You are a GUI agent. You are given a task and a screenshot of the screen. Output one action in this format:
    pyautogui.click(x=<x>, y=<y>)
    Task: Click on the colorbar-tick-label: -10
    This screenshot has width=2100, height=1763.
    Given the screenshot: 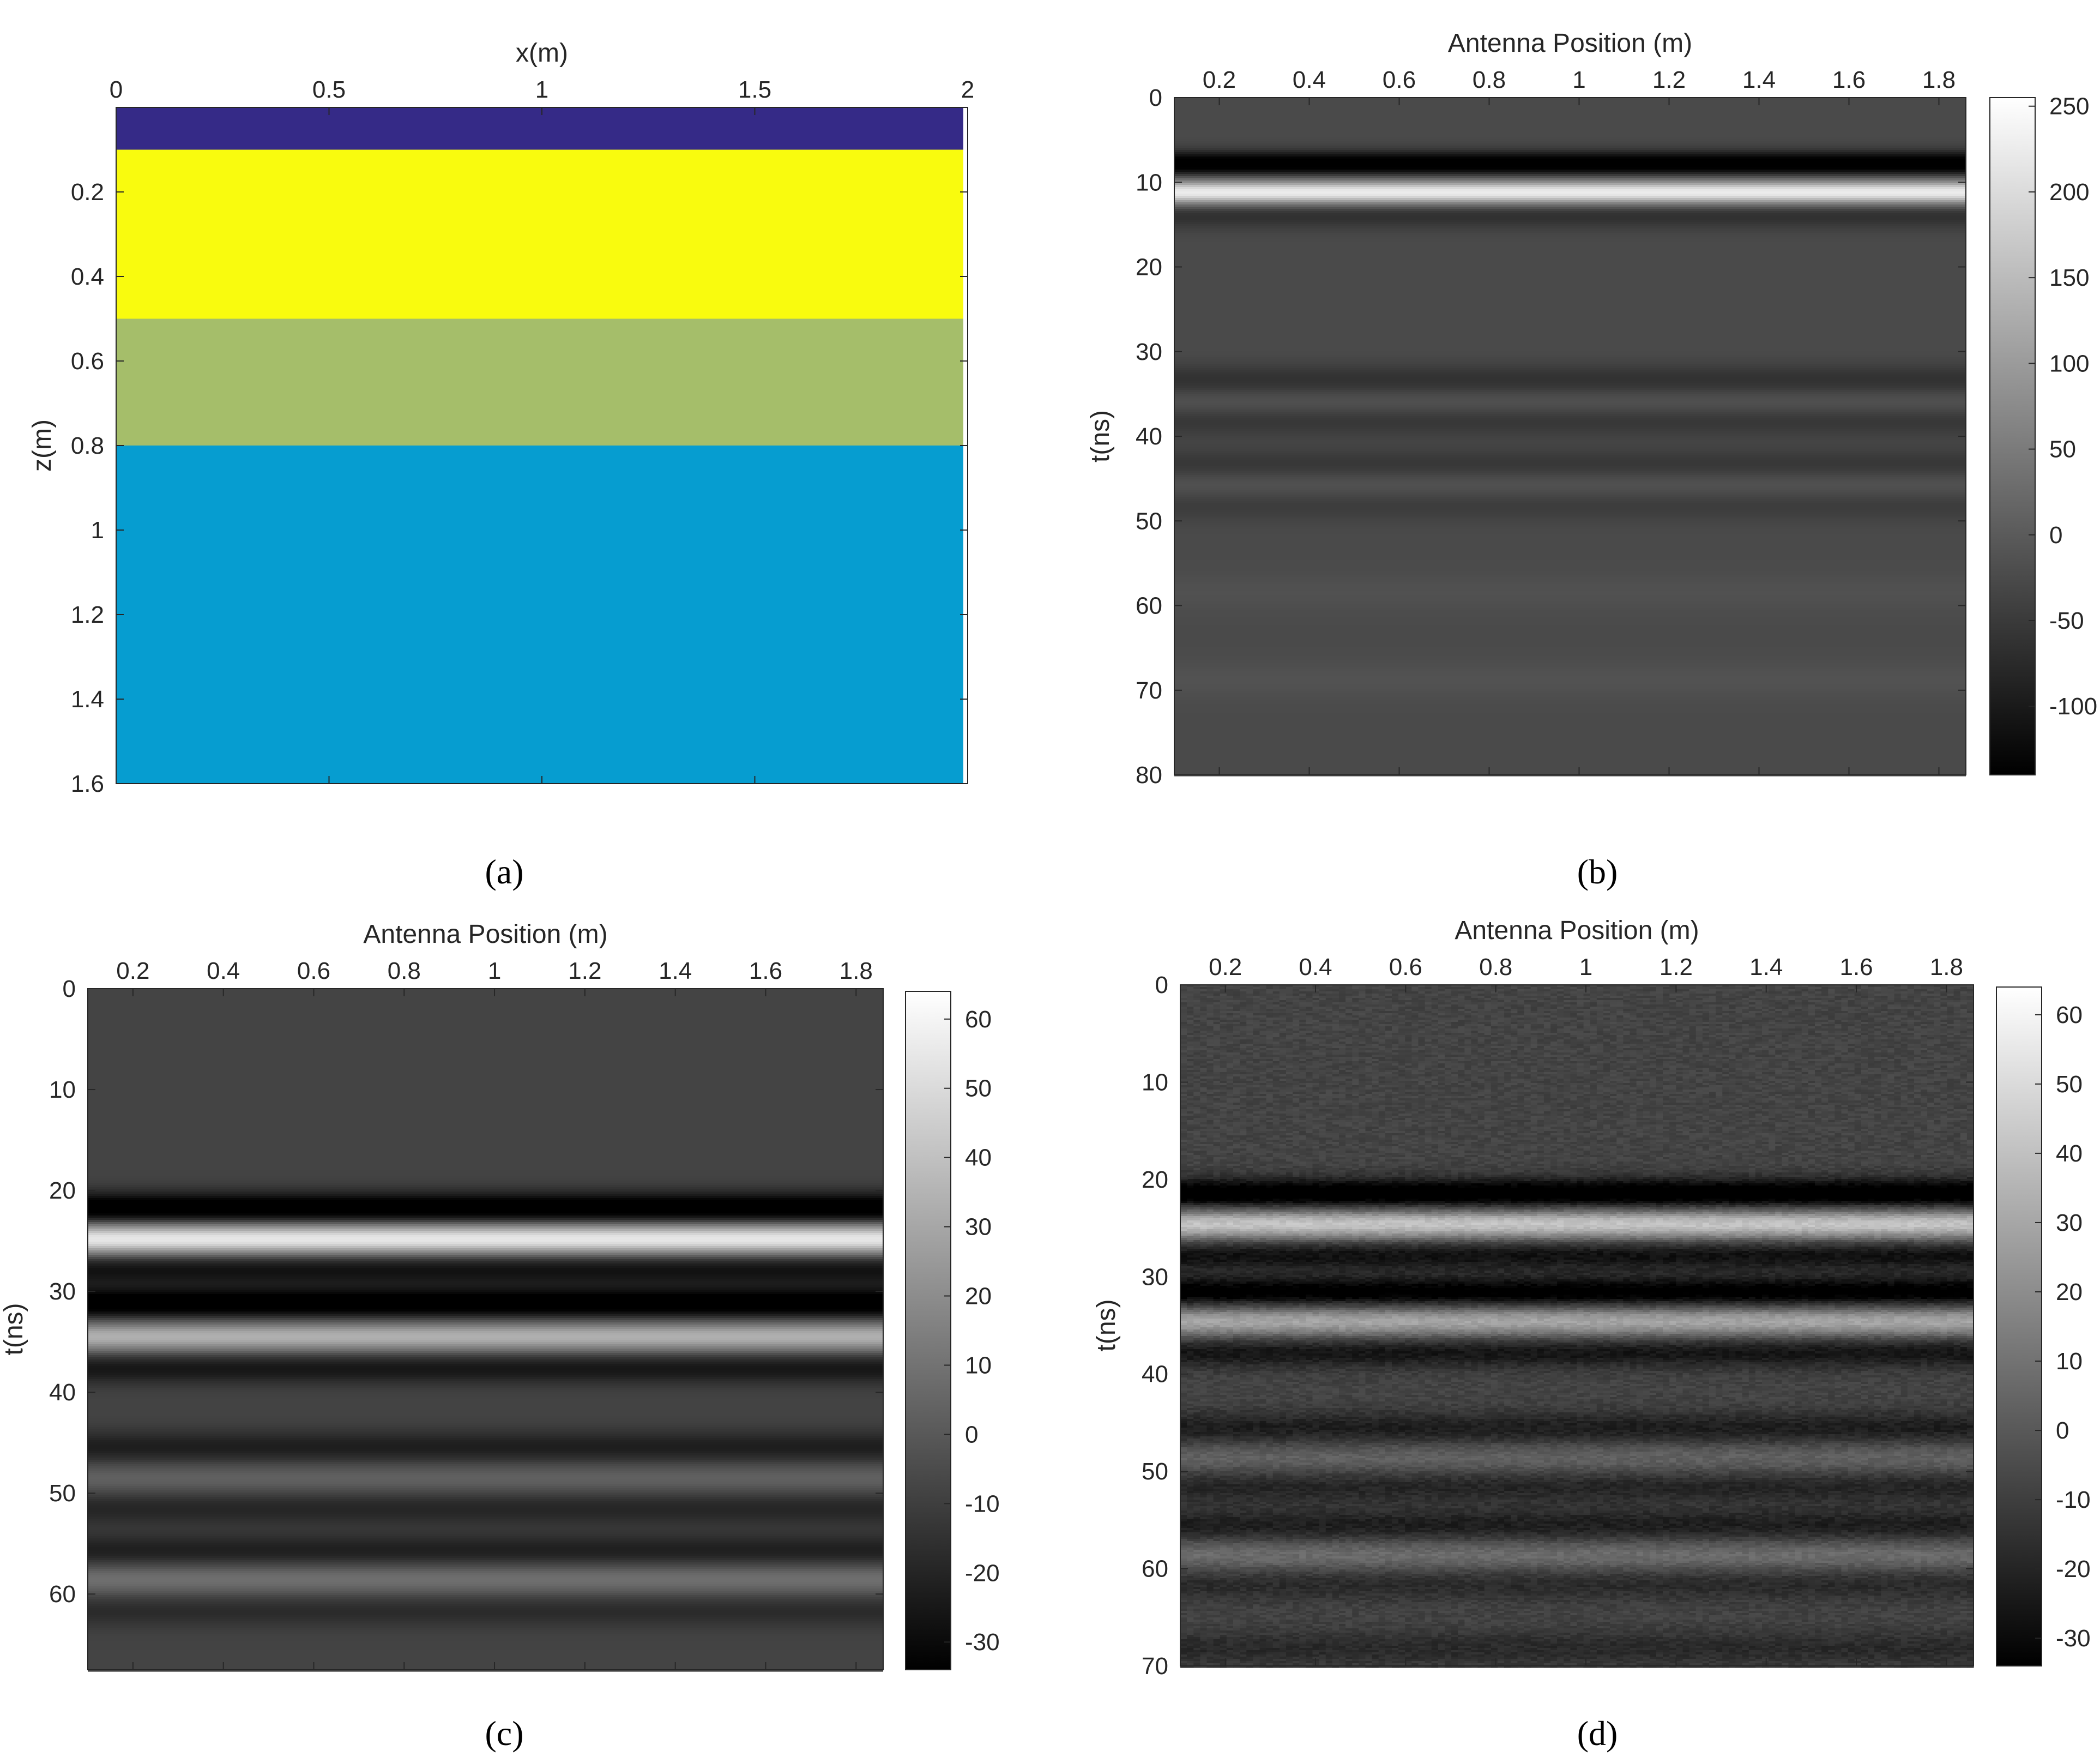 What is the action you would take?
    pyautogui.click(x=982, y=1503)
    